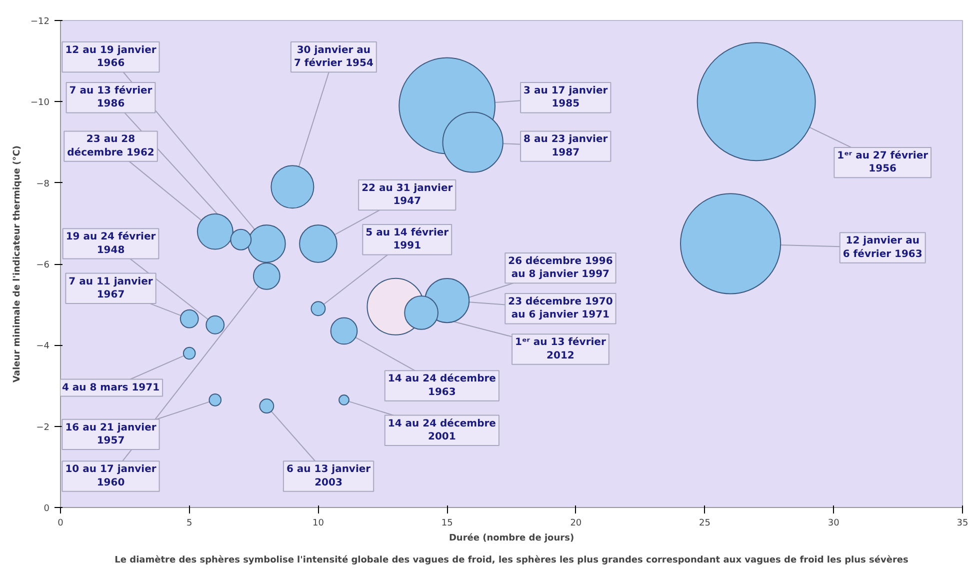  What do you see at coordinates (705, 523) in the screenshot?
I see `x-tick-label: 25` at bounding box center [705, 523].